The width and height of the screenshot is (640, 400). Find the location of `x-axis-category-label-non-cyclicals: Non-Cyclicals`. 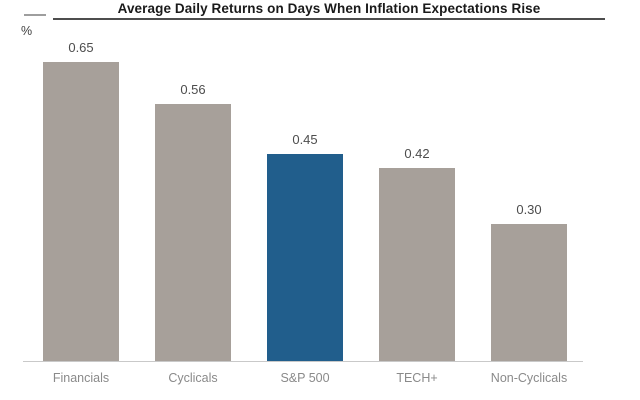

x-axis-category-label-non-cyclicals: Non-Cyclicals is located at coordinates (529, 378).